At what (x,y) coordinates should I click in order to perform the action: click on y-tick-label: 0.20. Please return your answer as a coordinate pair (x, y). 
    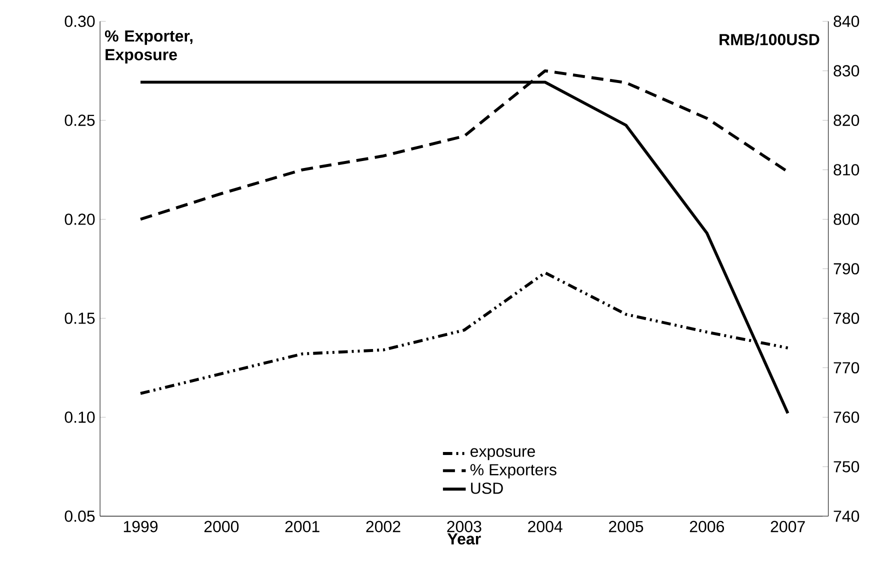
    Looking at the image, I should click on (79, 219).